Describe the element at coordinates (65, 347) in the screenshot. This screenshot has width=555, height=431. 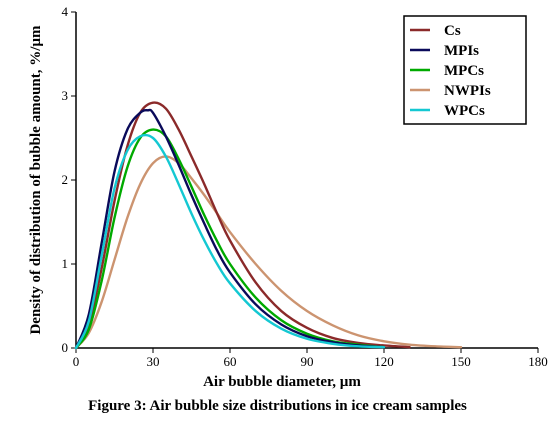
I see `y-tick-label: 0` at that location.